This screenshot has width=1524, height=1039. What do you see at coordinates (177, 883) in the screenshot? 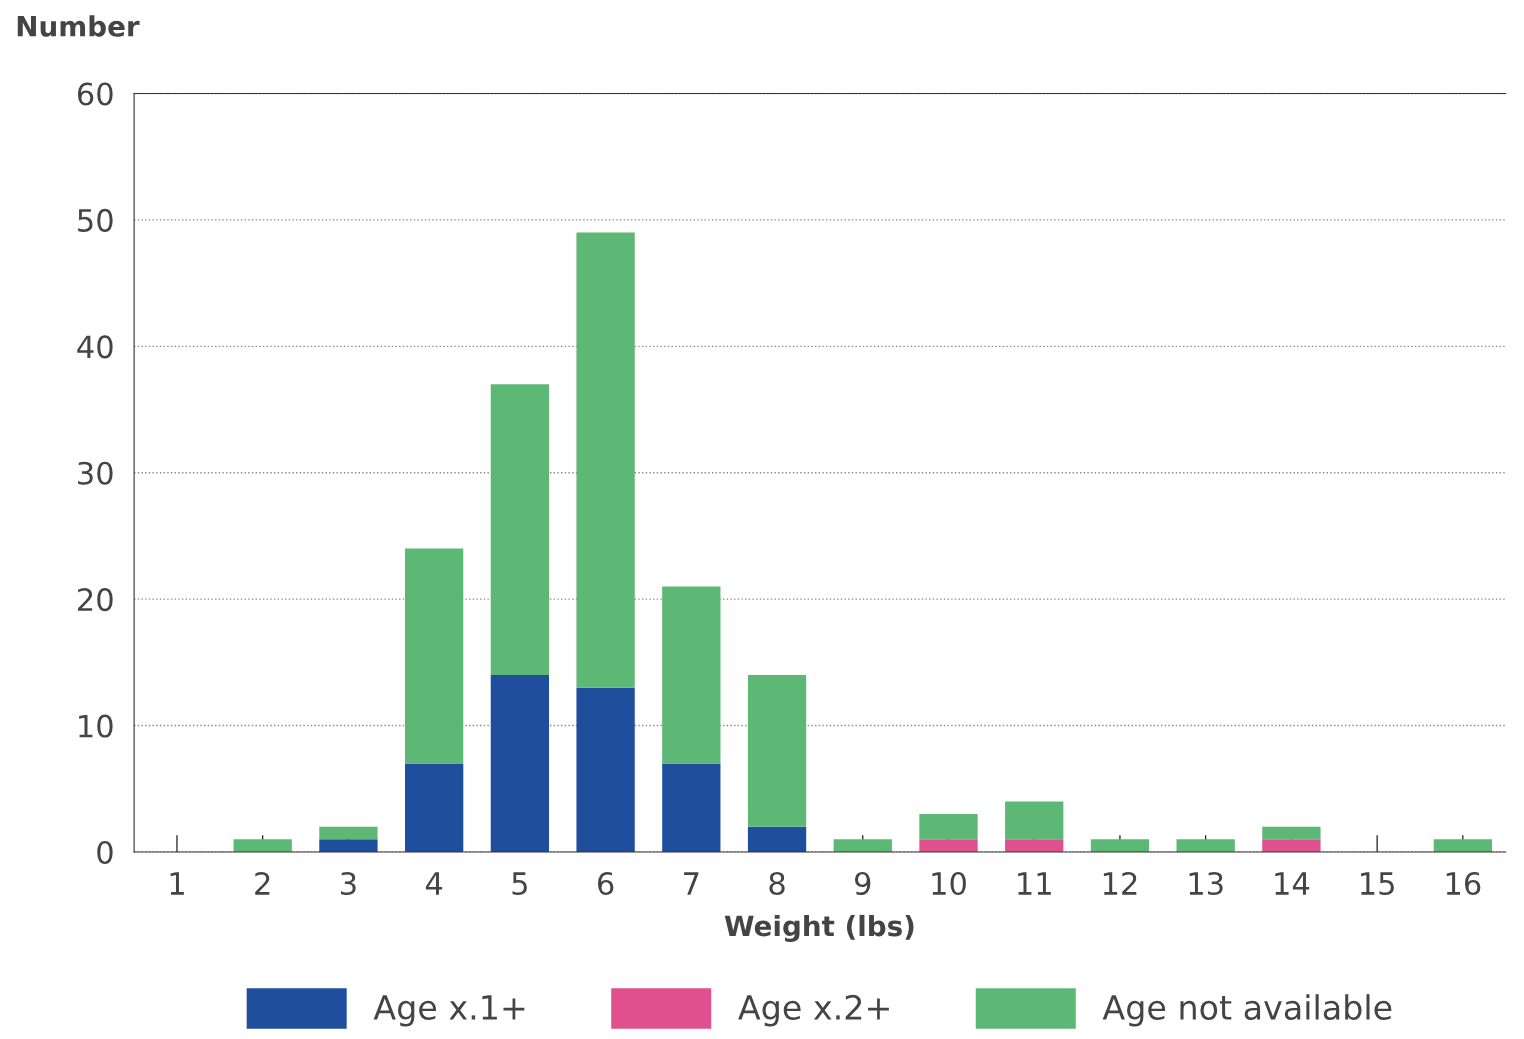
I see `x-tick-label: 1` at bounding box center [177, 883].